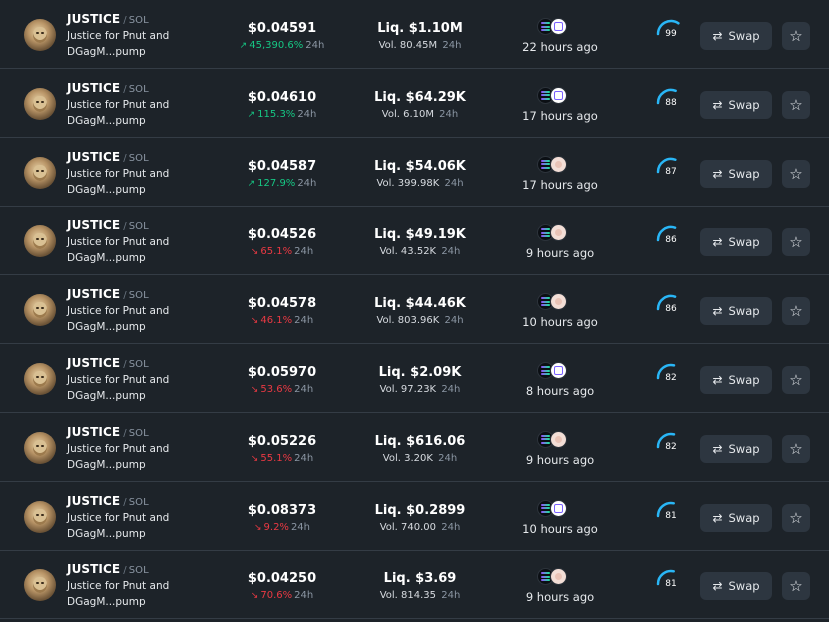  I want to click on price-change: ↘ 46.1% 24h, so click(282, 321).